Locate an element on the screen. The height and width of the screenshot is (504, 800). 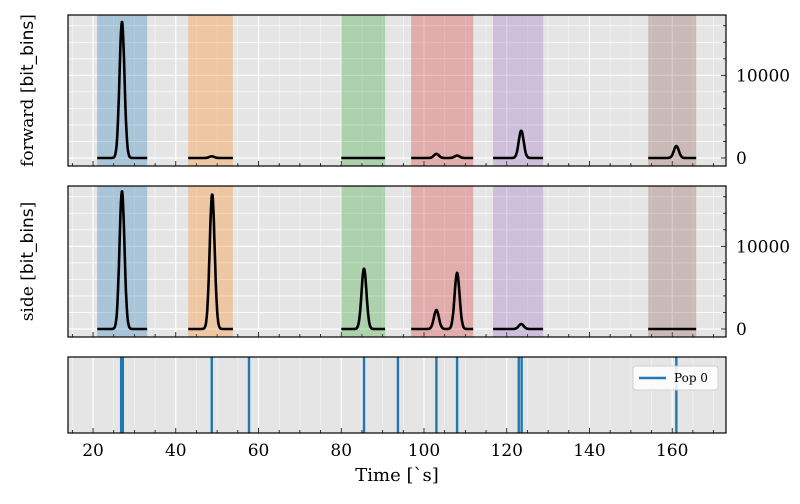
x-tick-label: 20 is located at coordinates (93, 451).